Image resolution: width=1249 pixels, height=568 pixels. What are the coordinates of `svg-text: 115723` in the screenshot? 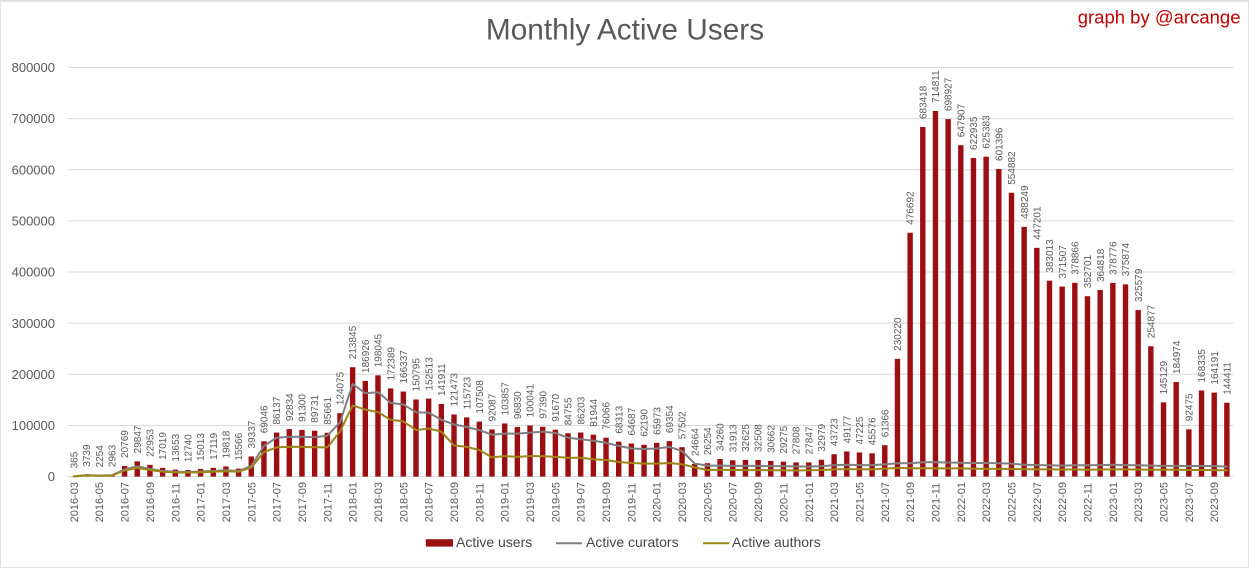 It's located at (467, 392).